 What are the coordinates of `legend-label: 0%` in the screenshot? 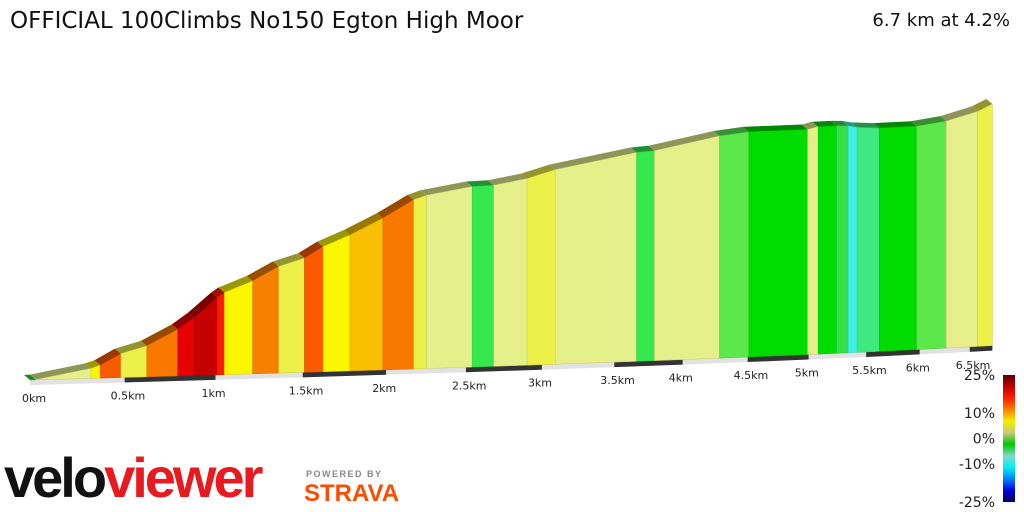 It's located at (984, 440).